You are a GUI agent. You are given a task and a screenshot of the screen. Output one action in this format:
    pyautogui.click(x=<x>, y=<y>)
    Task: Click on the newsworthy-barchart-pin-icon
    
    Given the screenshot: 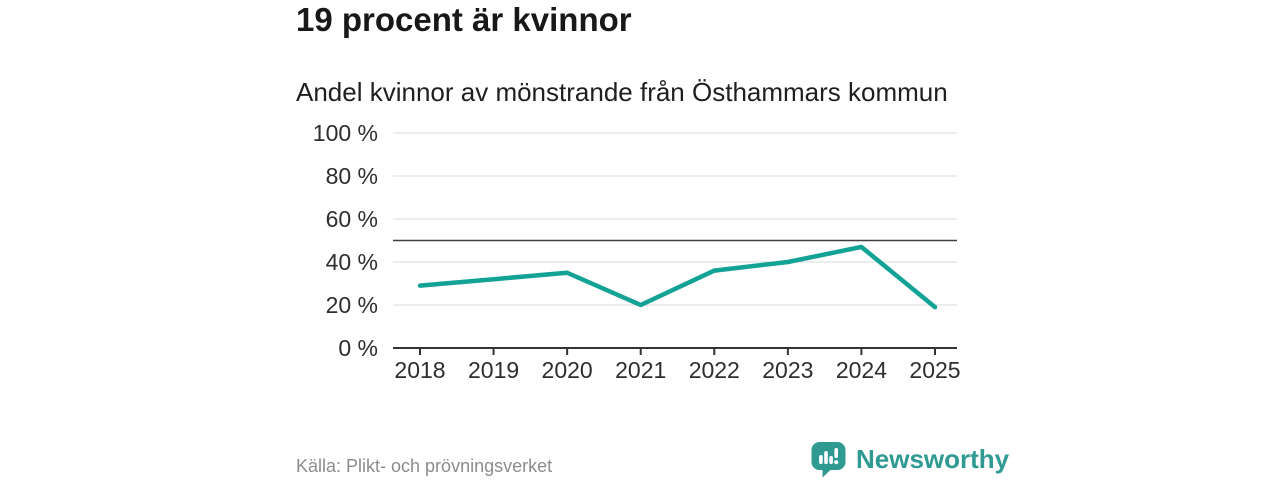 What is the action you would take?
    pyautogui.click(x=828, y=460)
    